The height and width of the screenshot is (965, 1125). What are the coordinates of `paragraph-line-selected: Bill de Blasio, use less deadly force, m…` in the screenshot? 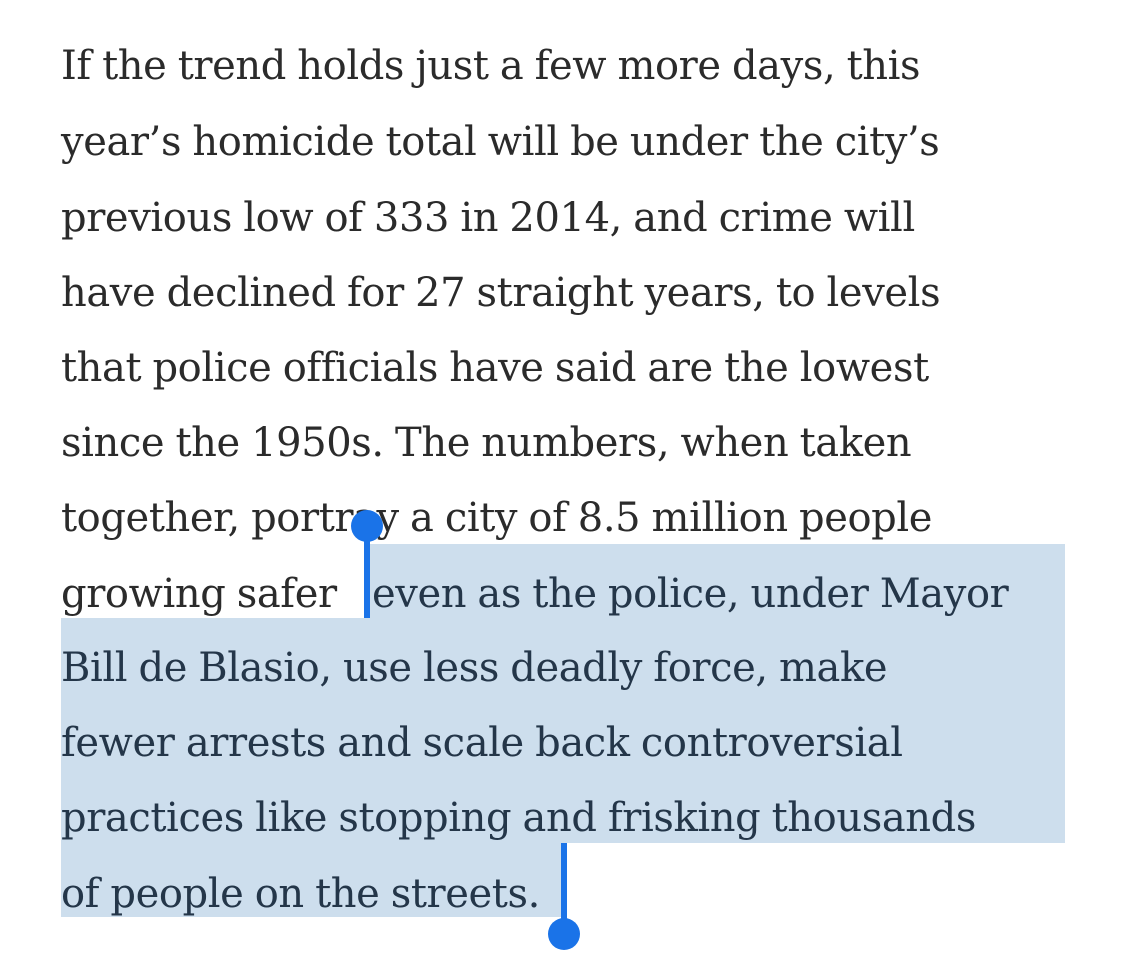 It's located at (474, 668).